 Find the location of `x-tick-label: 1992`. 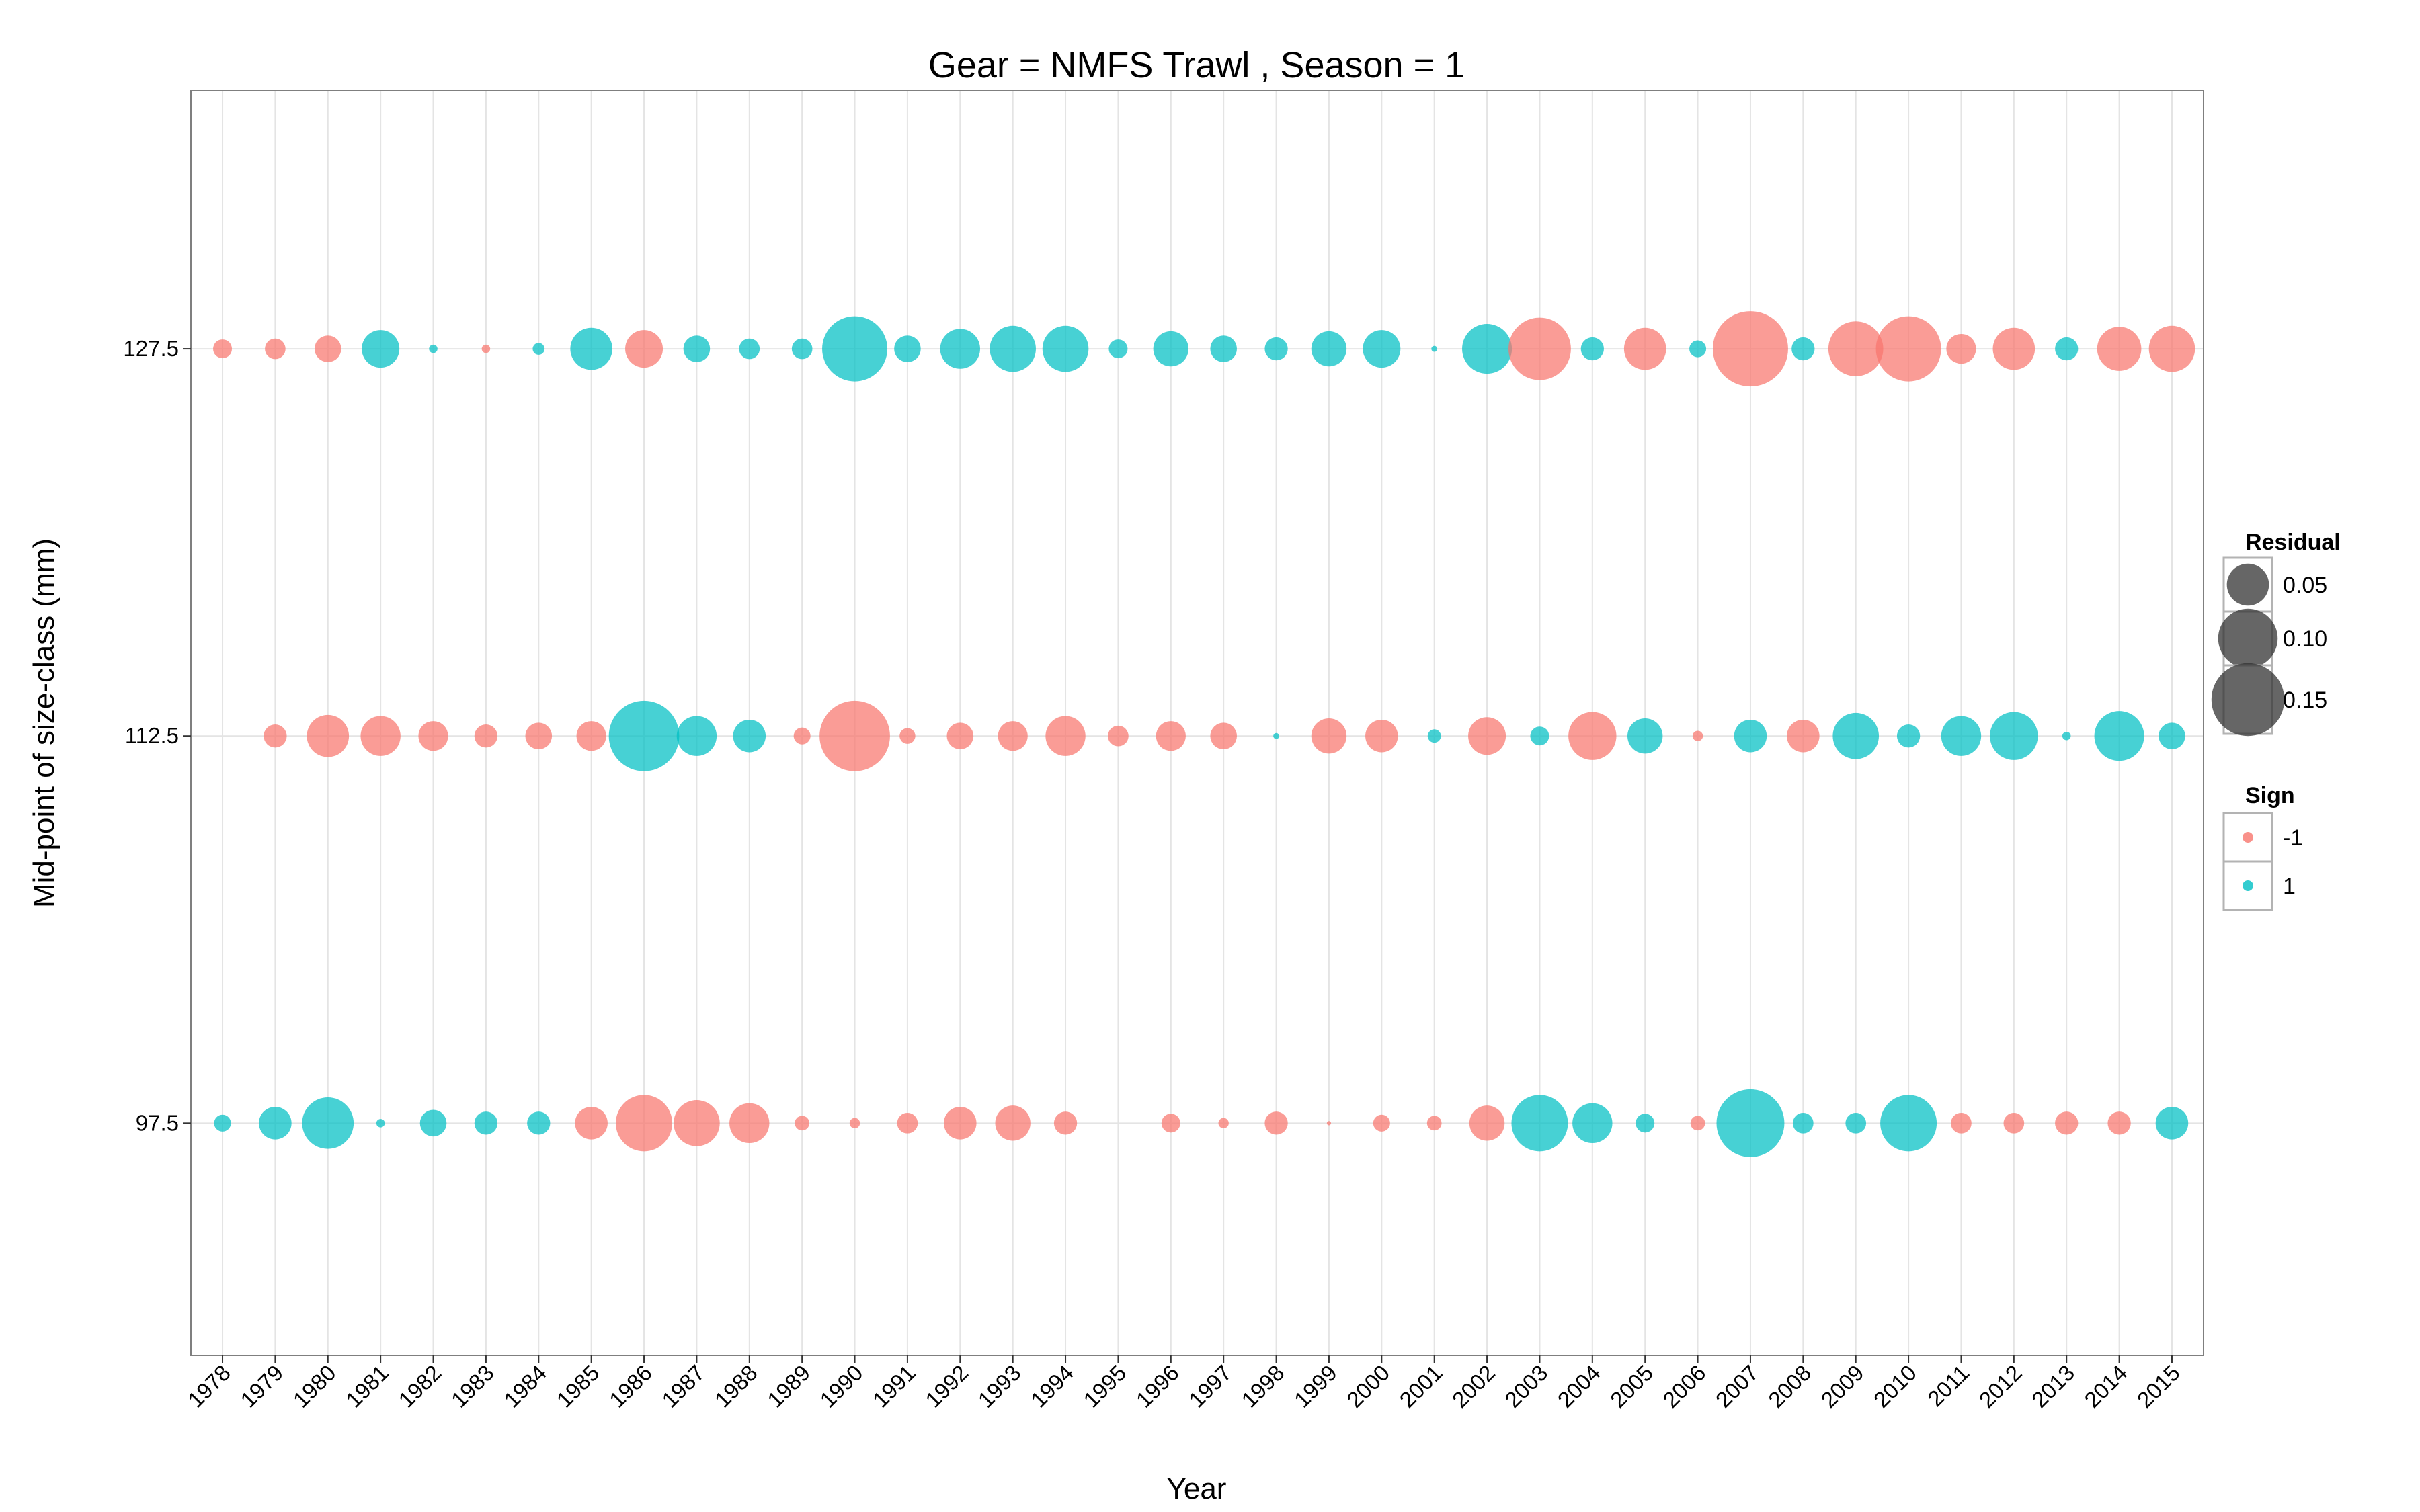

x-tick-label: 1992 is located at coordinates (946, 1387).